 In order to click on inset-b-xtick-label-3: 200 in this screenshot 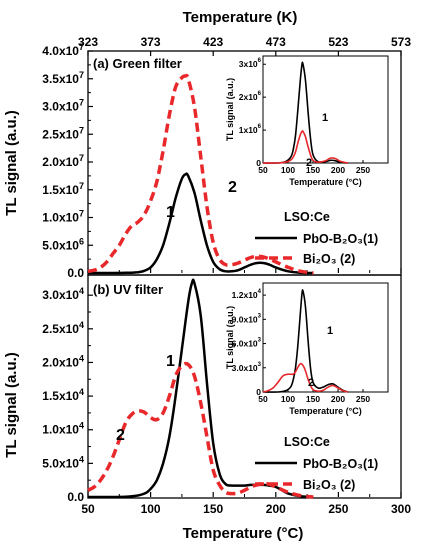, I will do `click(338, 399)`.